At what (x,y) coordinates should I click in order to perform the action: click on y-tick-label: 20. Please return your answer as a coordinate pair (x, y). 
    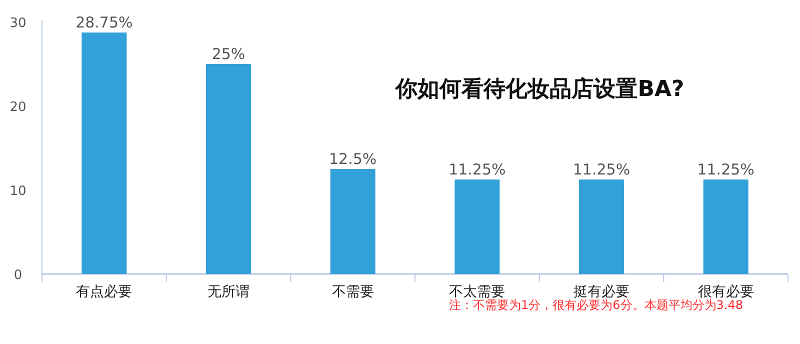
    Looking at the image, I should click on (18, 107).